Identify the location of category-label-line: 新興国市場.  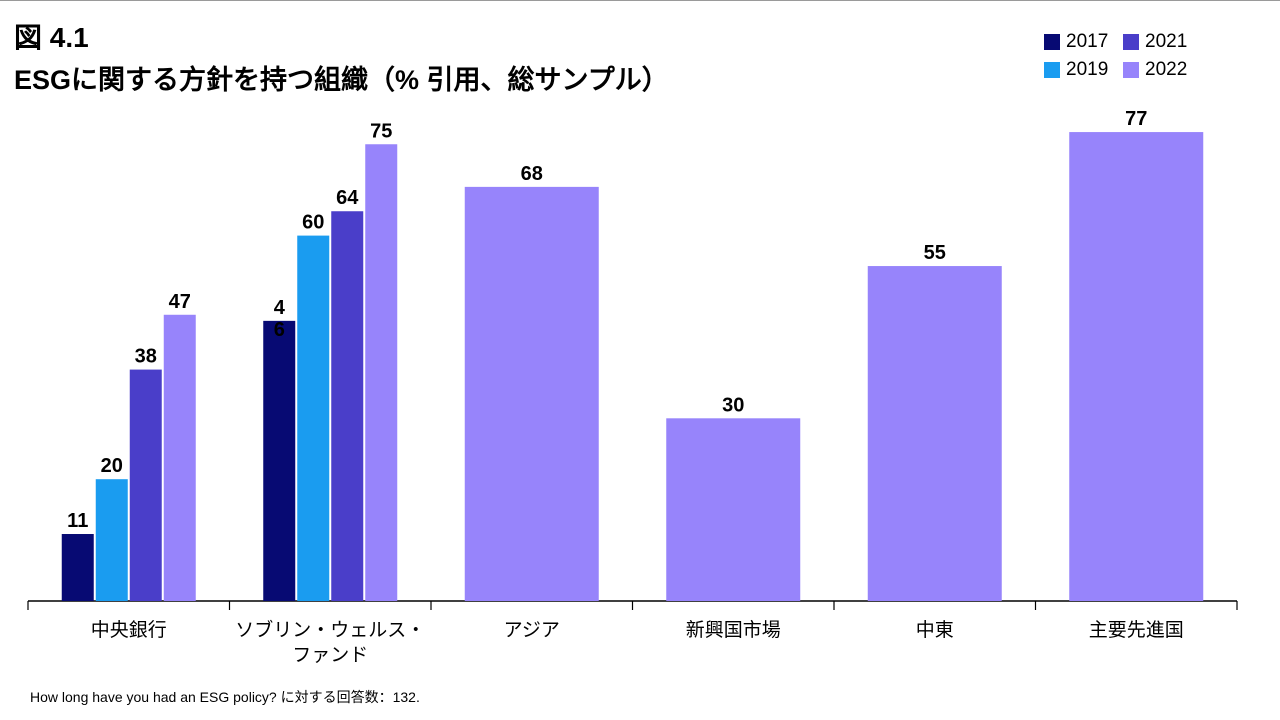
(733, 630).